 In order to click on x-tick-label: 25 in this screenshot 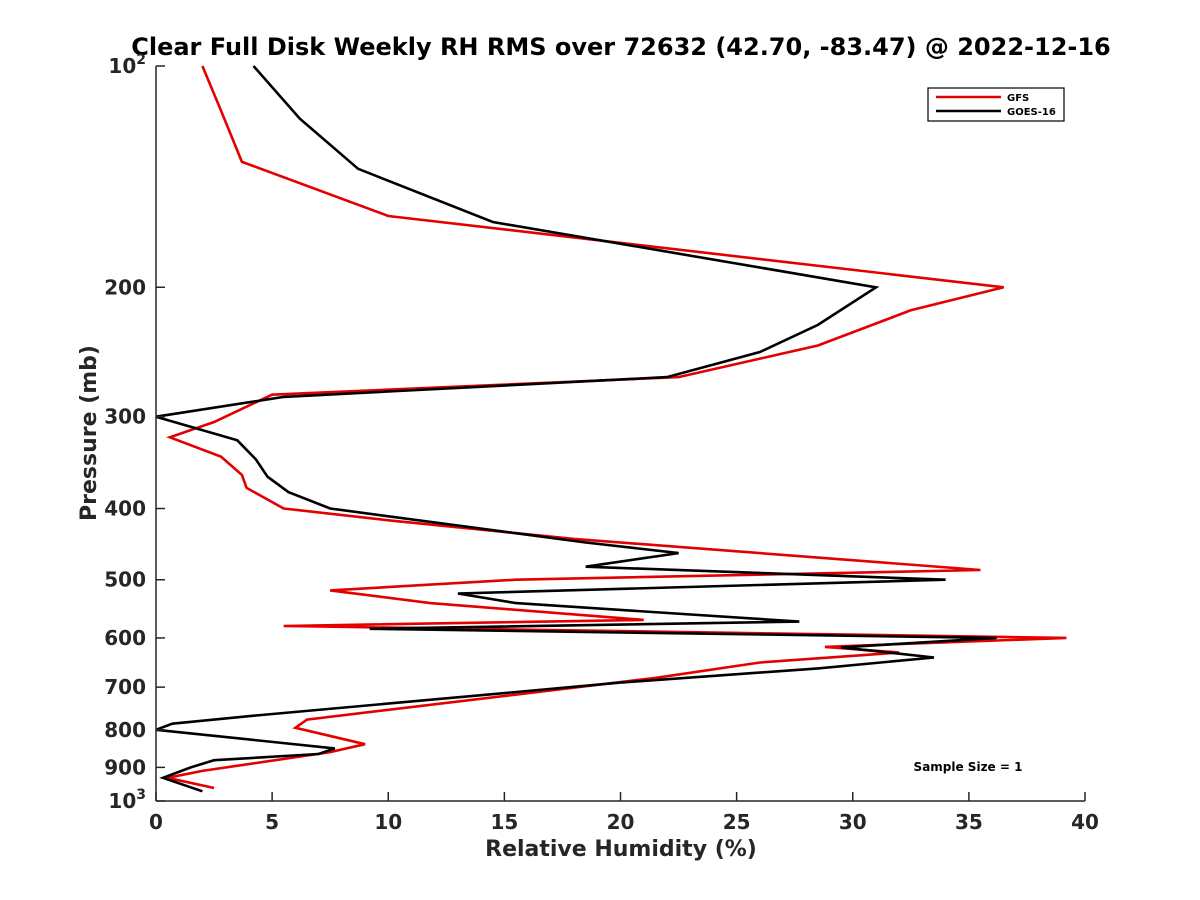, I will do `click(737, 822)`.